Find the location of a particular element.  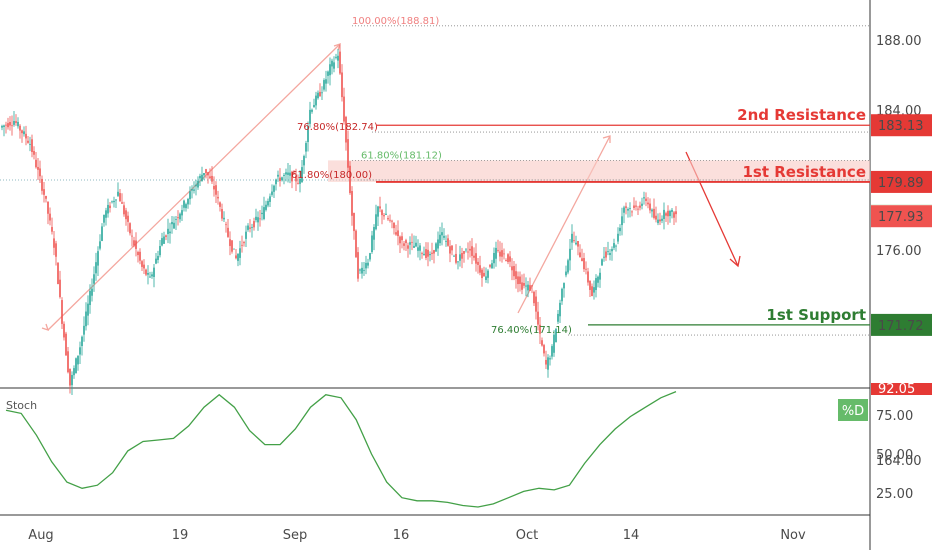

fib-label: 76.40%(171.14) is located at coordinates (531, 330).